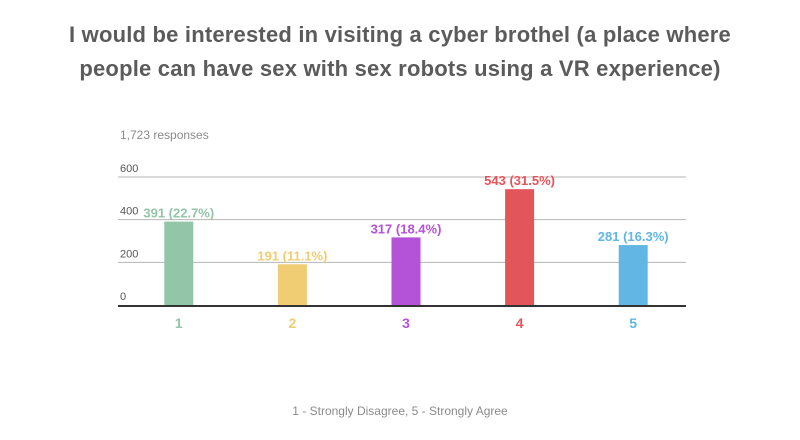 Image resolution: width=800 pixels, height=440 pixels. What do you see at coordinates (633, 323) in the screenshot?
I see `x-tick-label-5: 5` at bounding box center [633, 323].